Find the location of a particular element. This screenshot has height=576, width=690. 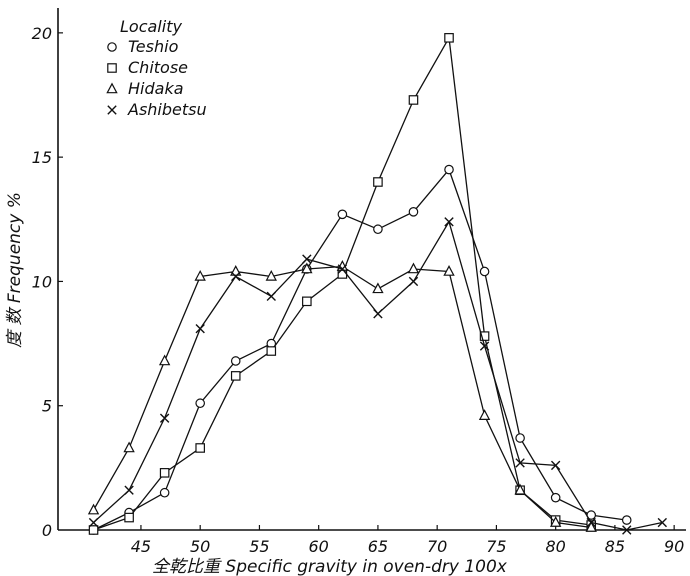

y-axis-label: 度 数 Frequency % is located at coordinates (15, 270).